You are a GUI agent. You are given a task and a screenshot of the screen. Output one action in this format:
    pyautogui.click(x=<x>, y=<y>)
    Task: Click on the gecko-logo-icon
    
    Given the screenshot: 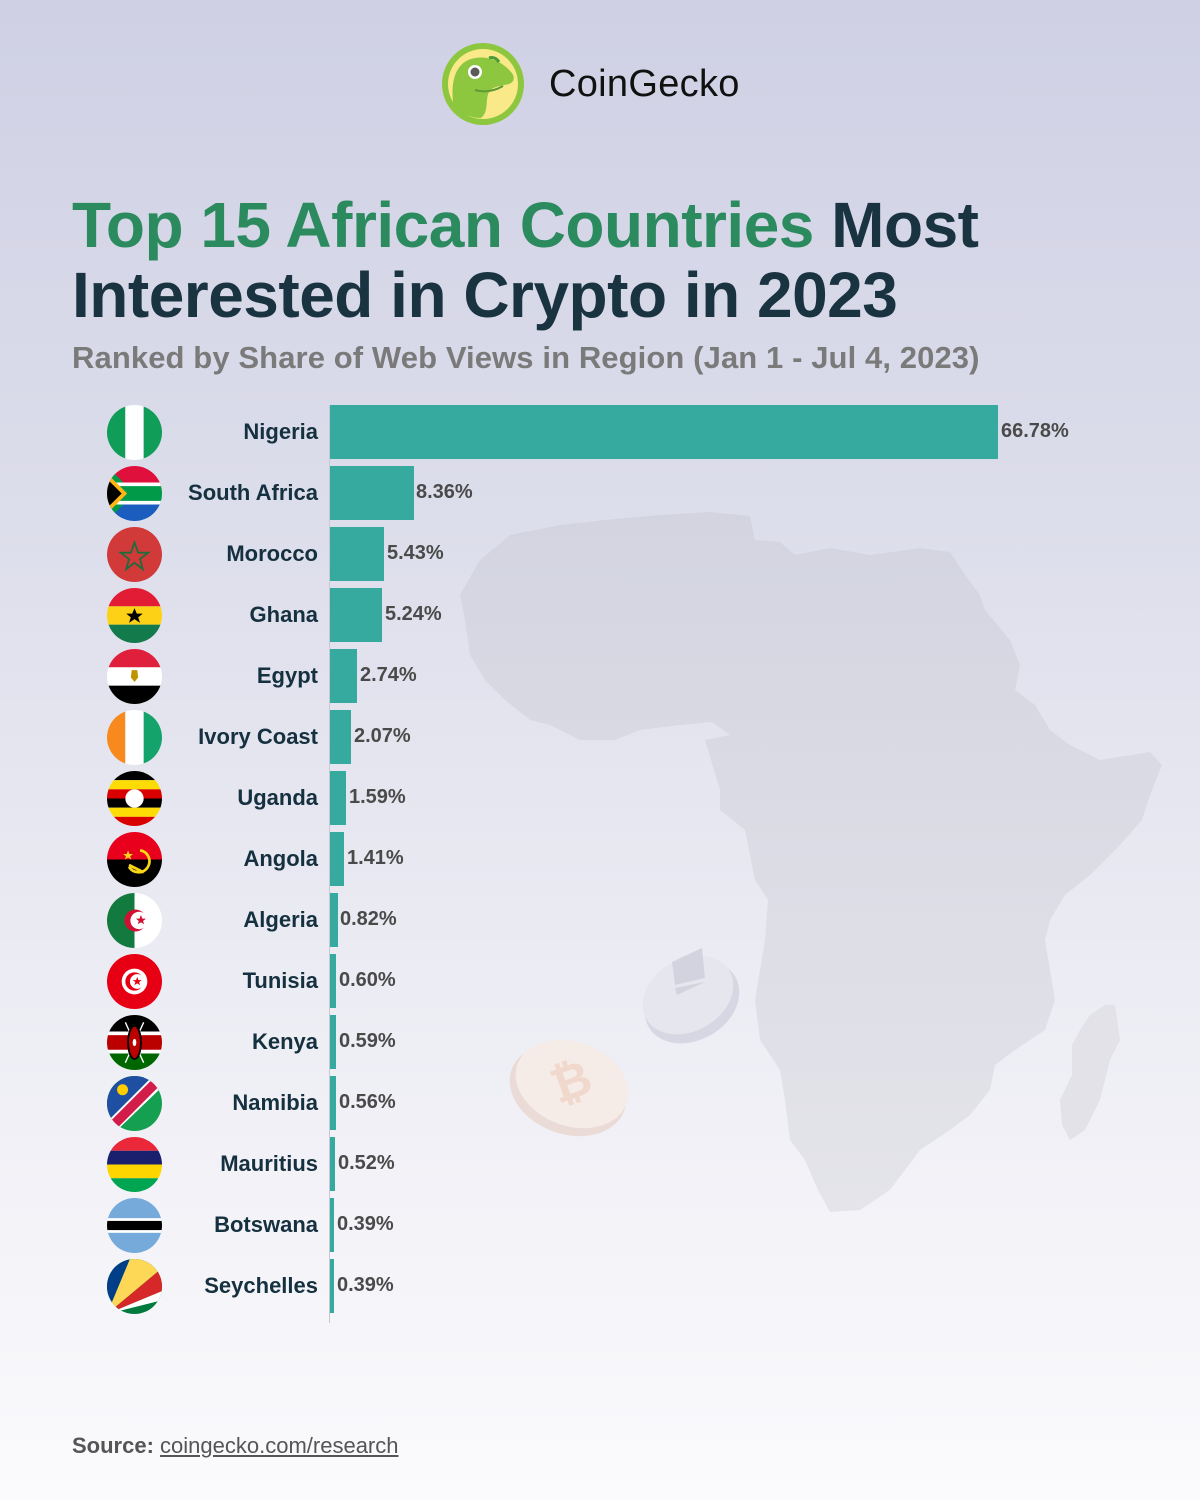 What is the action you would take?
    pyautogui.click(x=483, y=84)
    